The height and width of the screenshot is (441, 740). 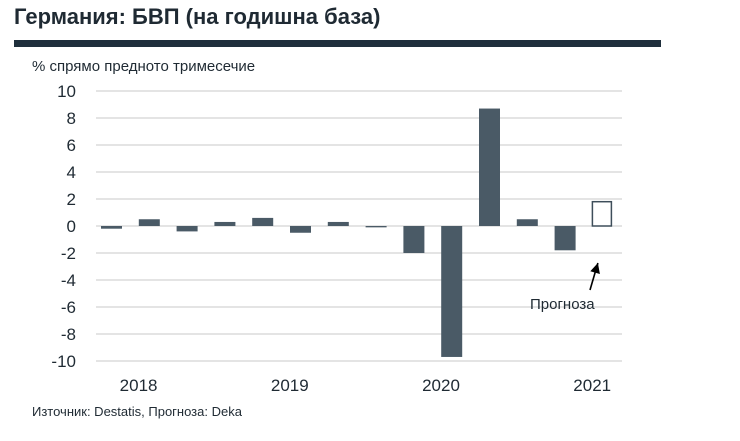 I want to click on y-tick-label: 10, so click(x=66, y=91).